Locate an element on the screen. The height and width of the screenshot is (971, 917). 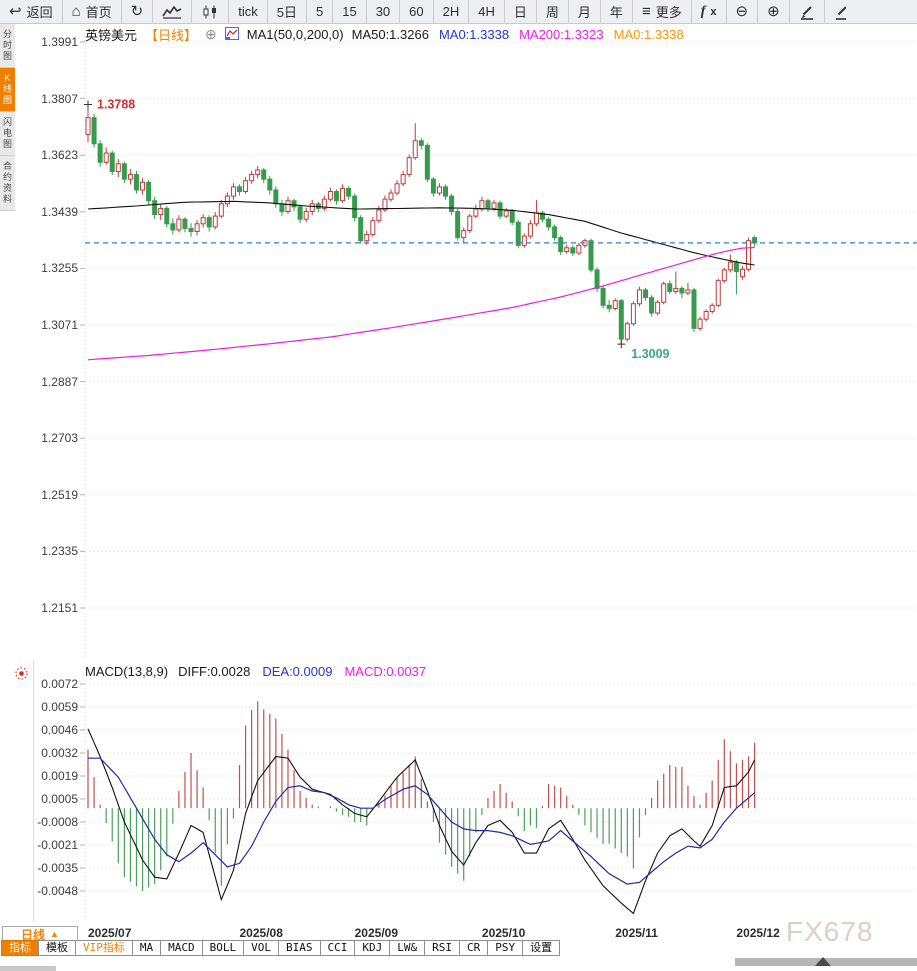
tab-settings: 设置 is located at coordinates (541, 948).